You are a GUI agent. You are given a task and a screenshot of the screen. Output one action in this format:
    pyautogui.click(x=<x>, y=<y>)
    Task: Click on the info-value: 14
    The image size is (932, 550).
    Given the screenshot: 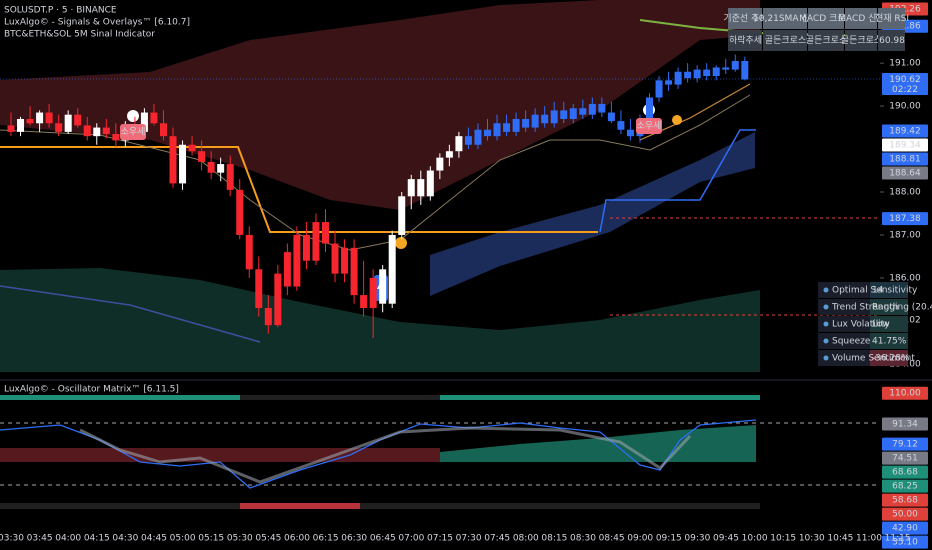 What is the action you would take?
    pyautogui.click(x=878, y=291)
    